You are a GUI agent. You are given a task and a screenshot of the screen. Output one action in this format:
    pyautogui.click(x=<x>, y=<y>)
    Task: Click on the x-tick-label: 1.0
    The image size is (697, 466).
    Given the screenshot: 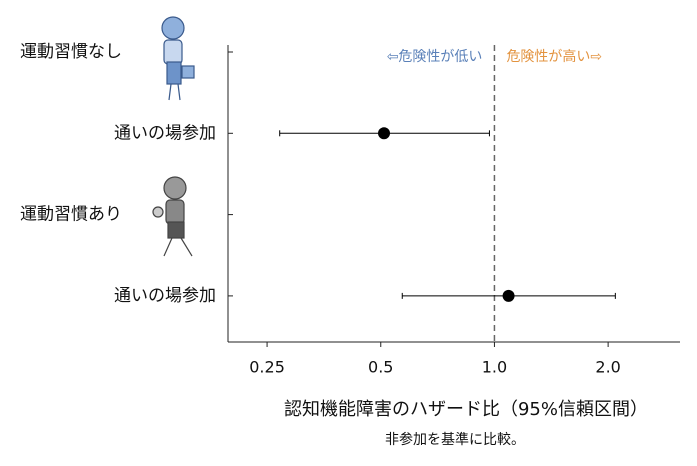 What is the action you would take?
    pyautogui.click(x=494, y=367)
    